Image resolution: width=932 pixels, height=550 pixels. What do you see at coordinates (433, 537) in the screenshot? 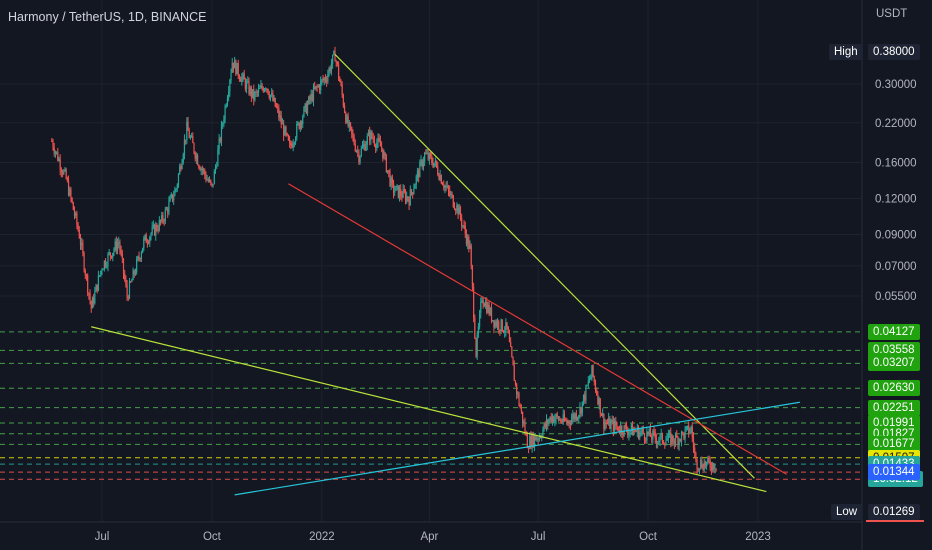
I see `time-axis: Jul Oct 2022 Apr Jul Oct 2023` at bounding box center [433, 537].